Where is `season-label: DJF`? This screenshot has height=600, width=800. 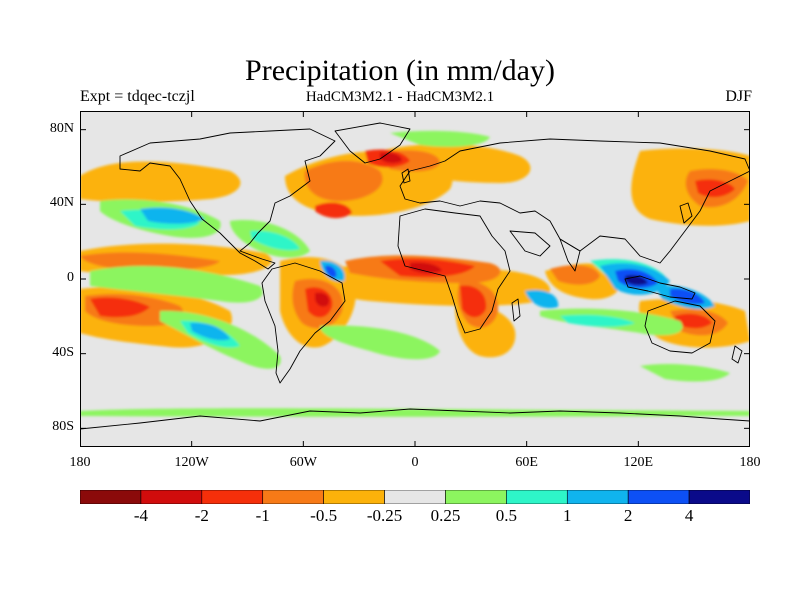 season-label: DJF is located at coordinates (738, 96).